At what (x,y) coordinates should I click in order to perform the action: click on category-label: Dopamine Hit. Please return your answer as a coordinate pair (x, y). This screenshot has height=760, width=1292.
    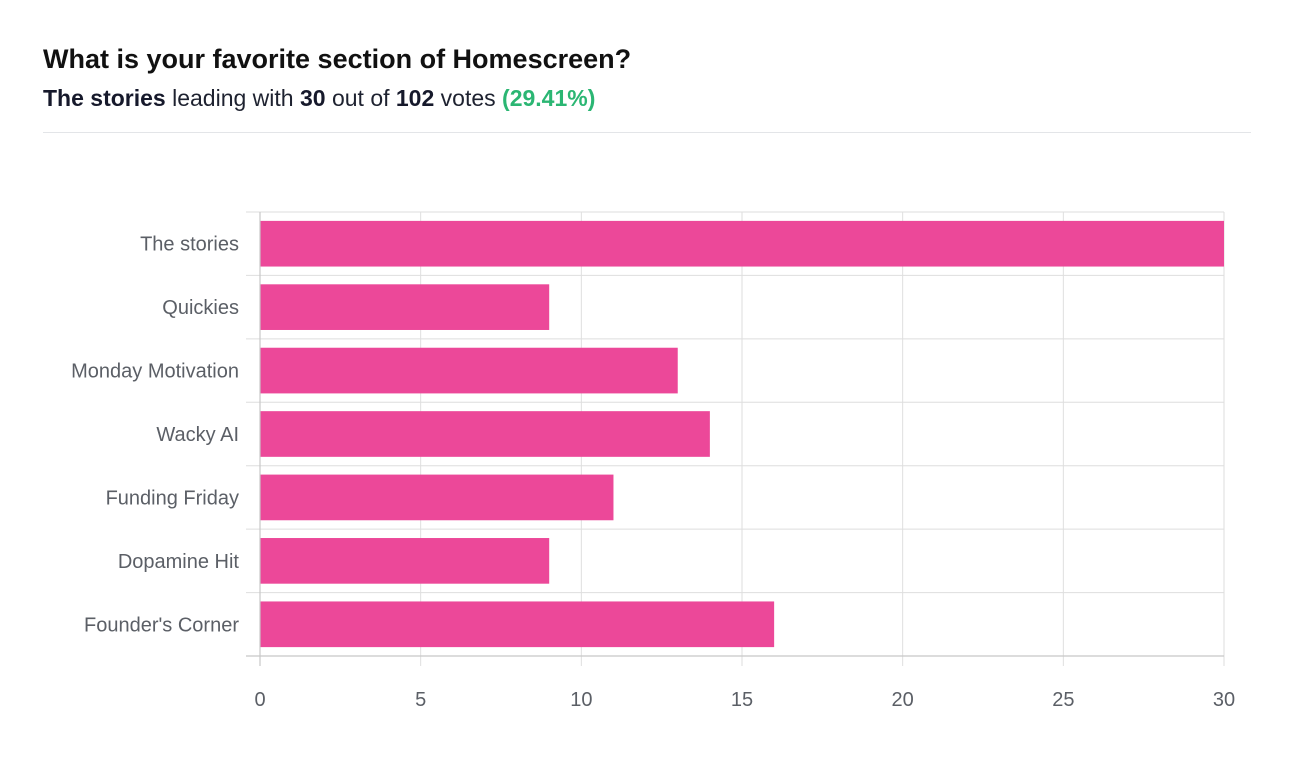
    Looking at the image, I should click on (179, 562).